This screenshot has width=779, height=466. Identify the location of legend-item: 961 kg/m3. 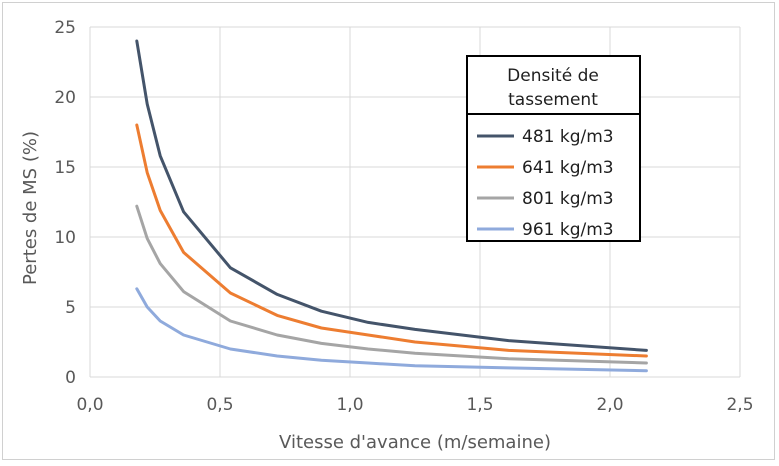
(545, 230).